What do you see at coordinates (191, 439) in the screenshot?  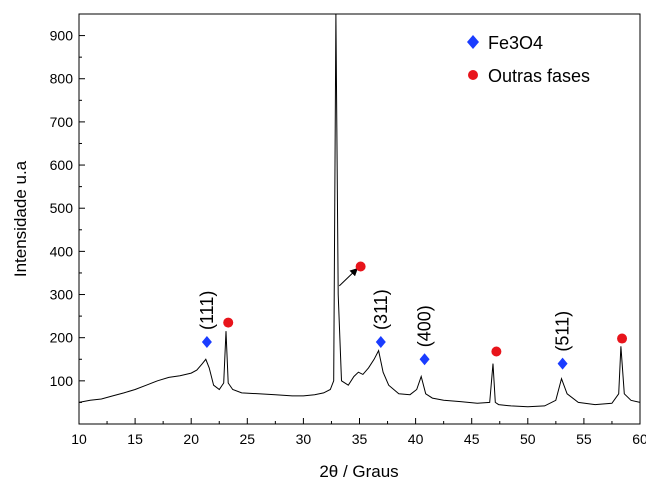 I see `x-tick-label: 20` at bounding box center [191, 439].